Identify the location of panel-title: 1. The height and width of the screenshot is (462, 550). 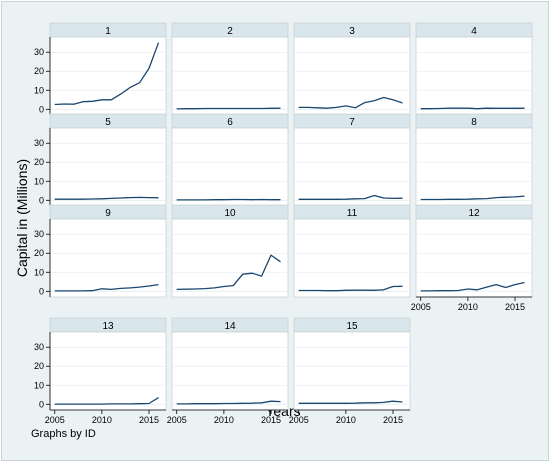
(108, 31).